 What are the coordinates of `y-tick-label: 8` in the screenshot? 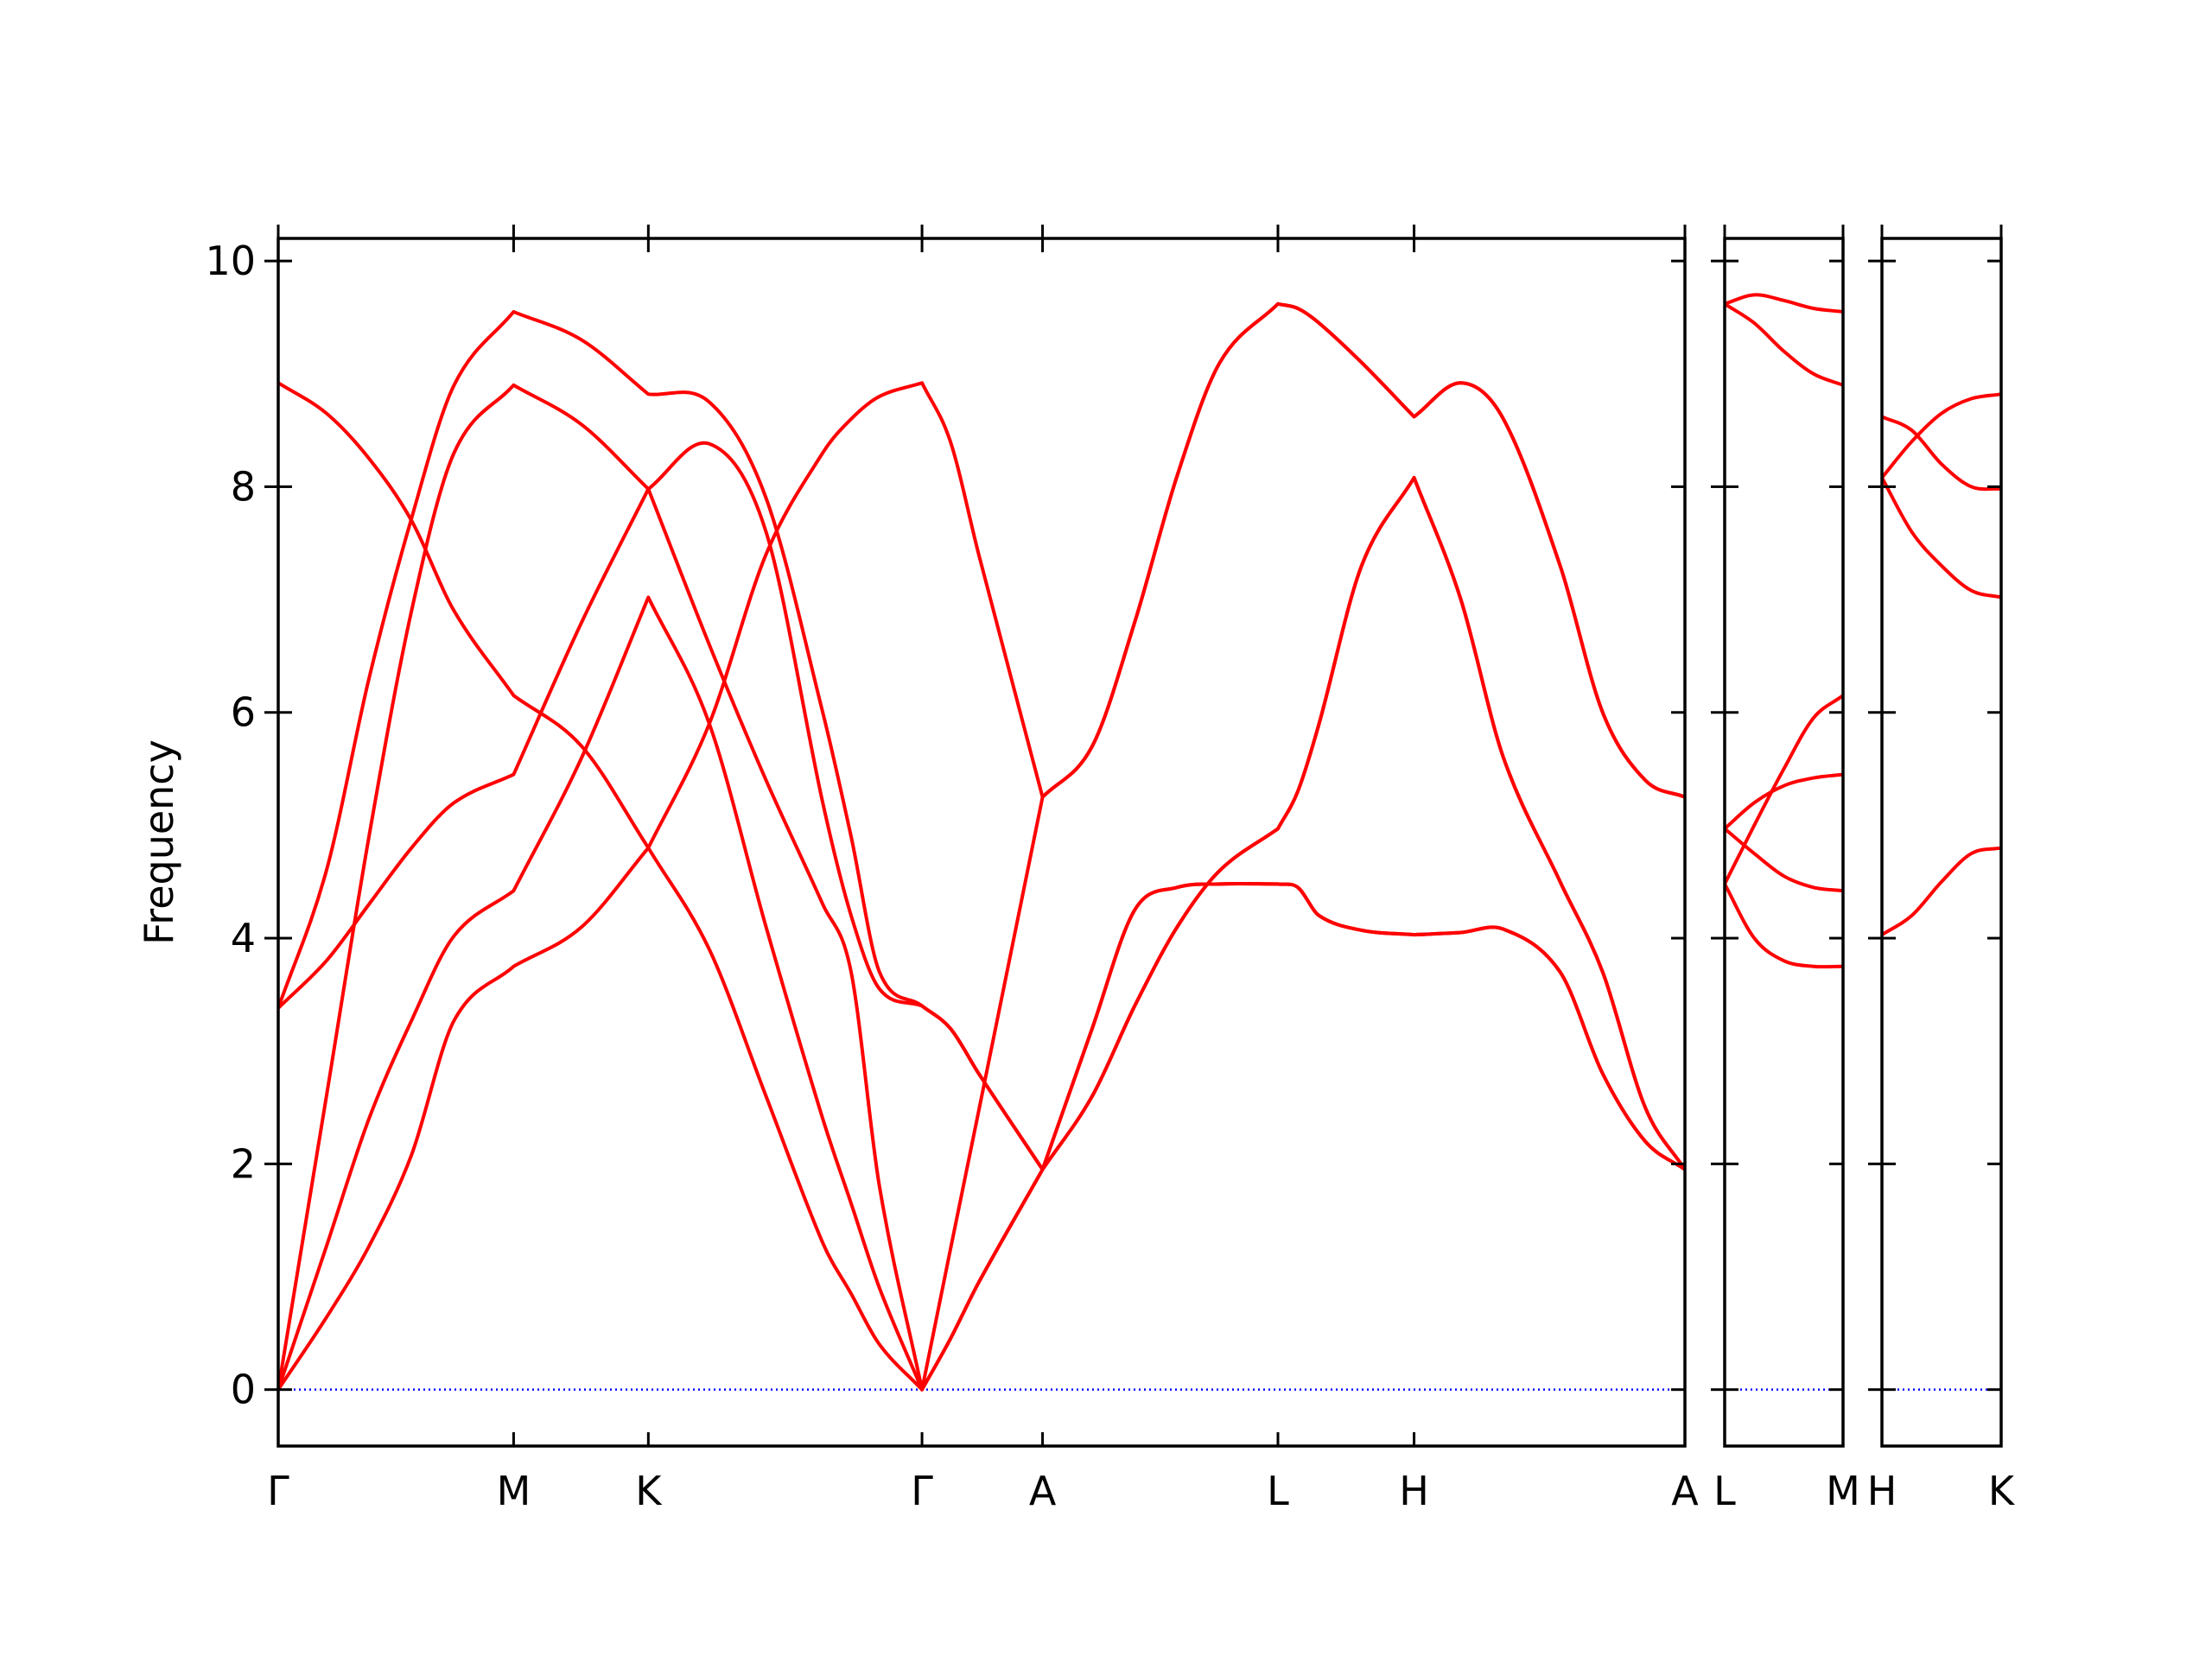 It's located at (243, 486).